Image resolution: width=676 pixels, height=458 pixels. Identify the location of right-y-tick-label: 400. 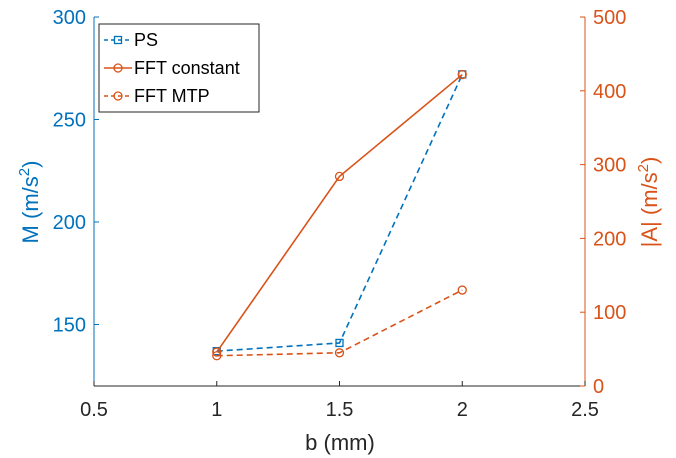
(609, 92).